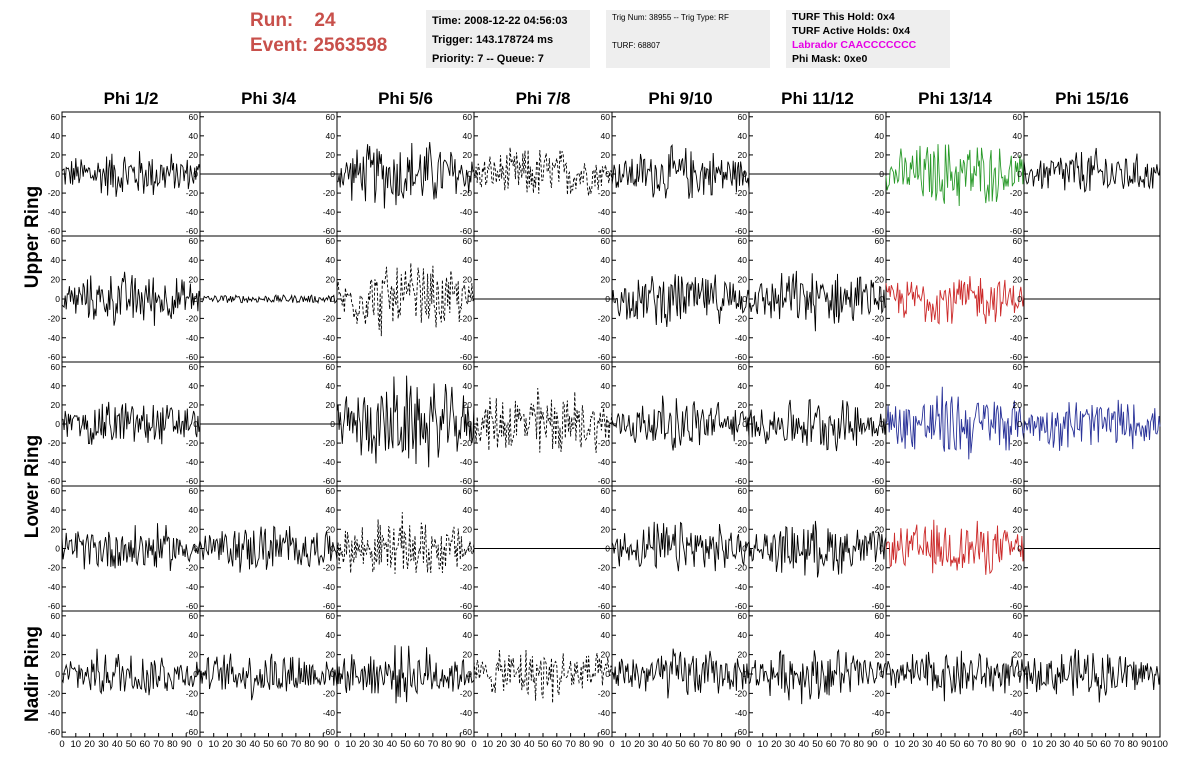 This screenshot has width=1196, height=772. Describe the element at coordinates (955, 98) in the screenshot. I see `column-header: Phi 13/14` at that location.